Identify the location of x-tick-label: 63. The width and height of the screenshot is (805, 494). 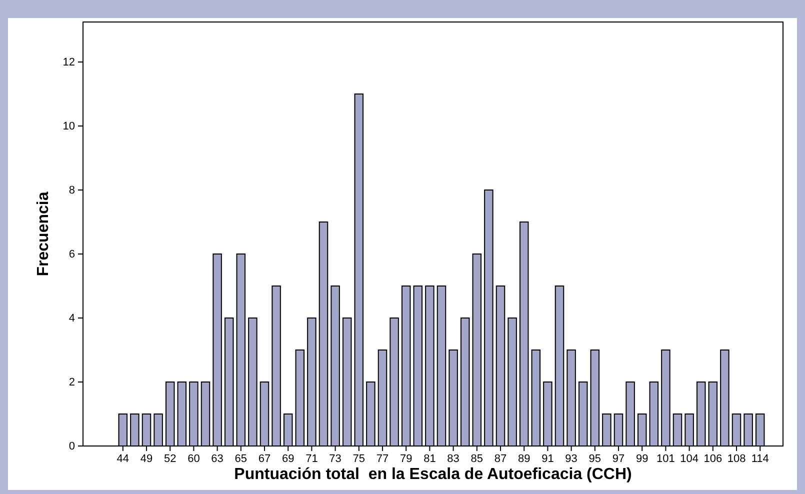
(217, 458).